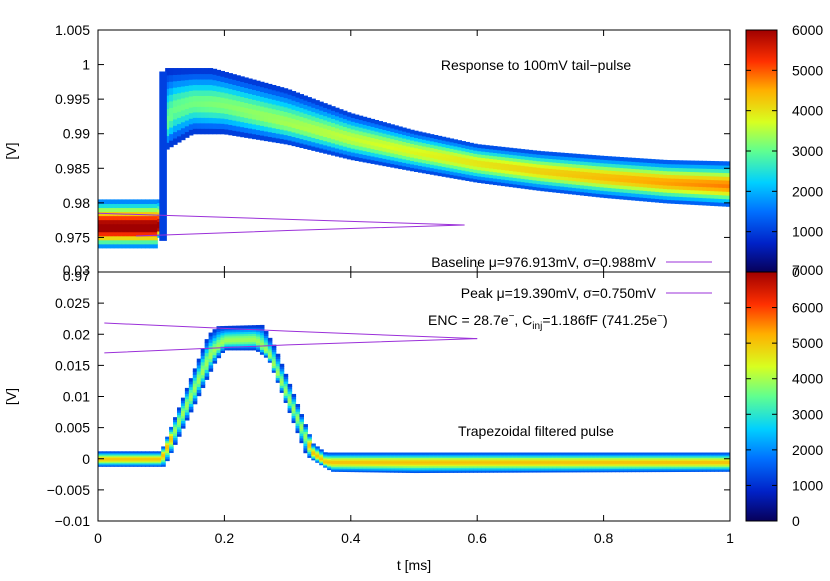 Image resolution: width=830 pixels, height=581 pixels. Describe the element at coordinates (225, 538) in the screenshot. I see `xtick-label: 0.2` at that location.